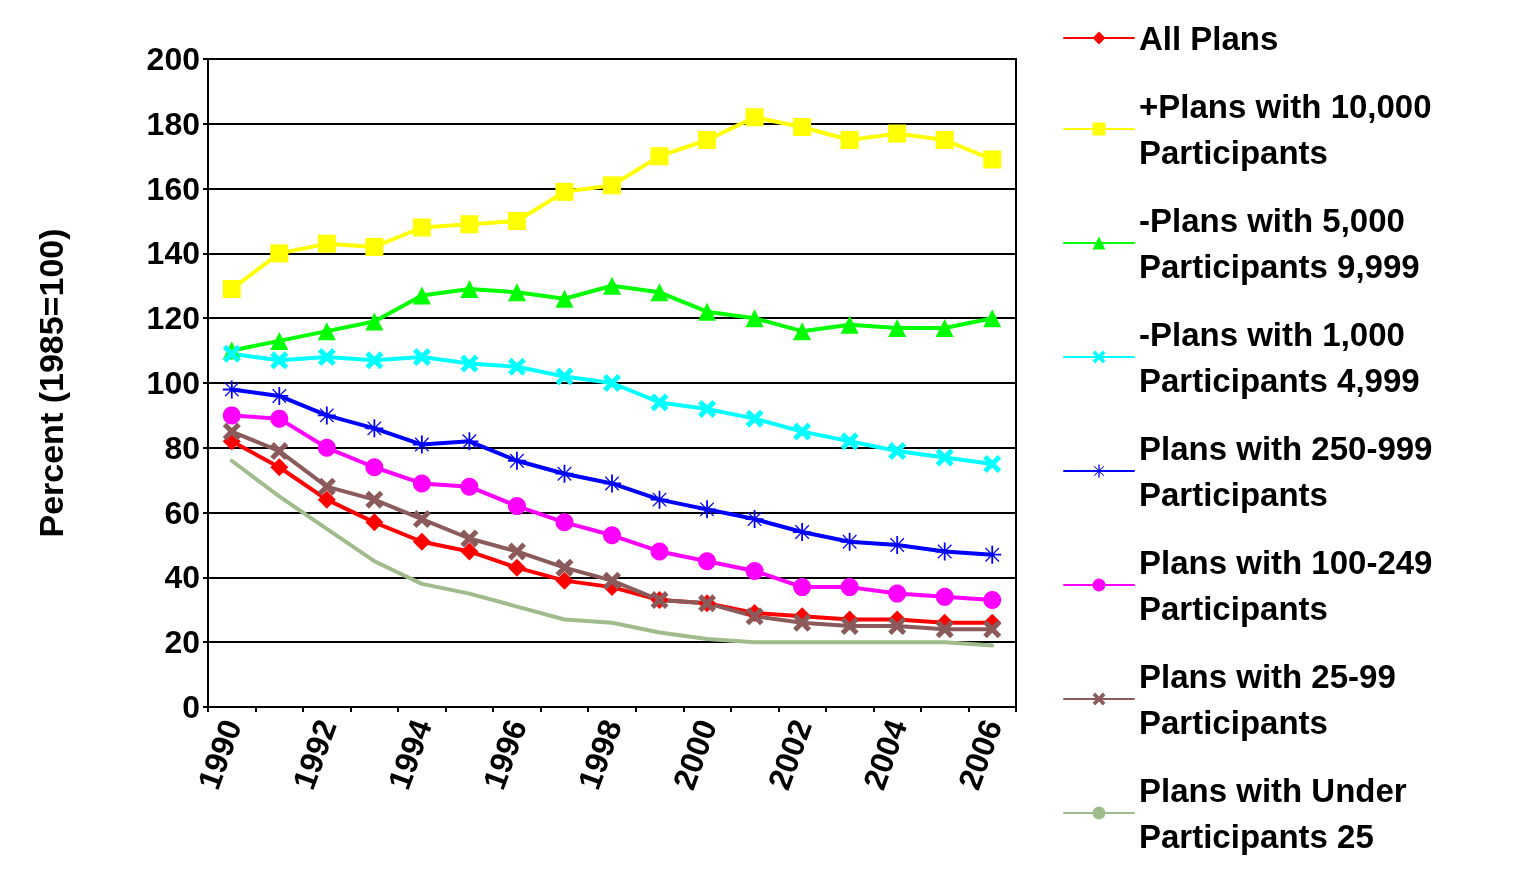 This screenshot has height=895, width=1523. I want to click on x-tick-label: 1994, so click(409, 754).